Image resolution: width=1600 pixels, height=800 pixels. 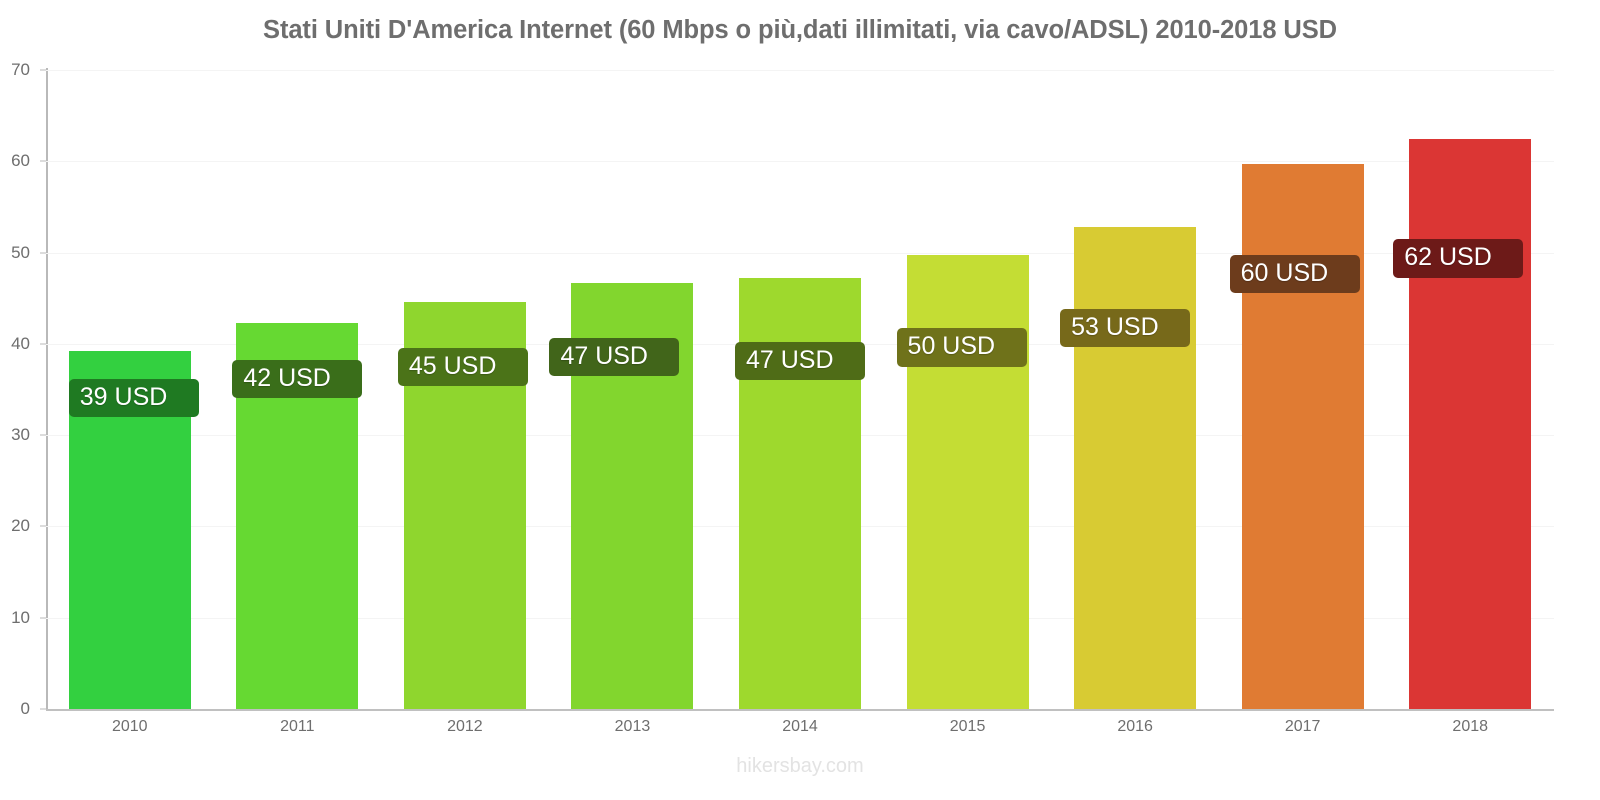 What do you see at coordinates (1458, 258) in the screenshot?
I see `bar-value-label: 62 USD` at bounding box center [1458, 258].